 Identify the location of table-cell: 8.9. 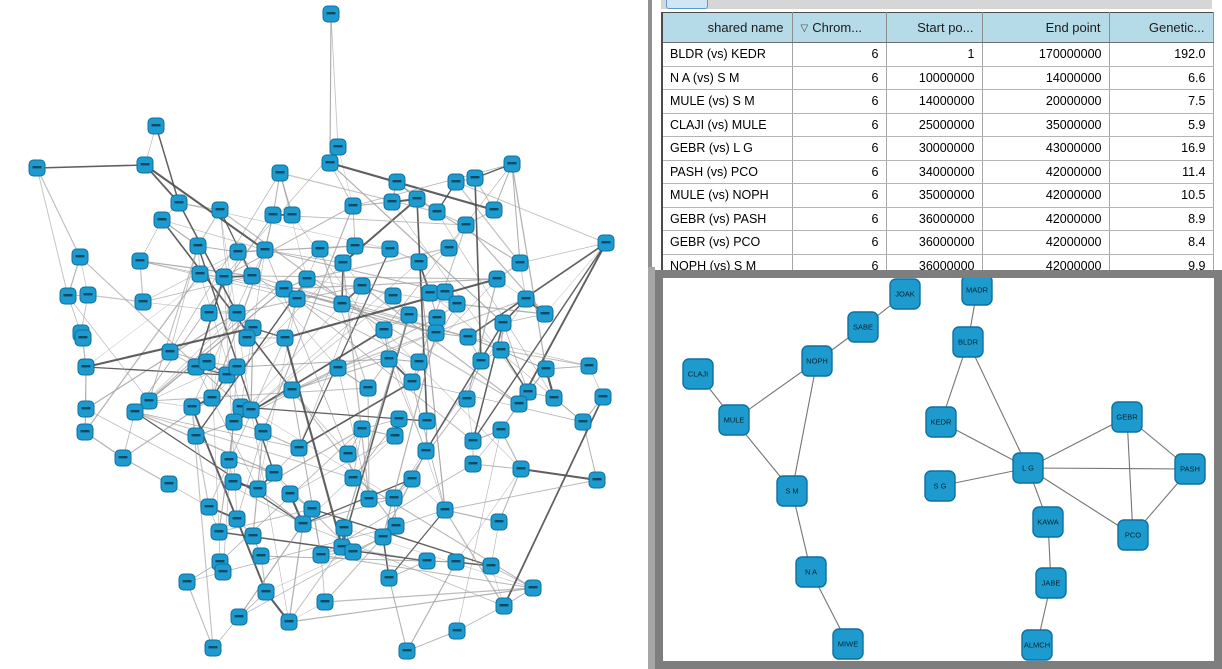
(1161, 219).